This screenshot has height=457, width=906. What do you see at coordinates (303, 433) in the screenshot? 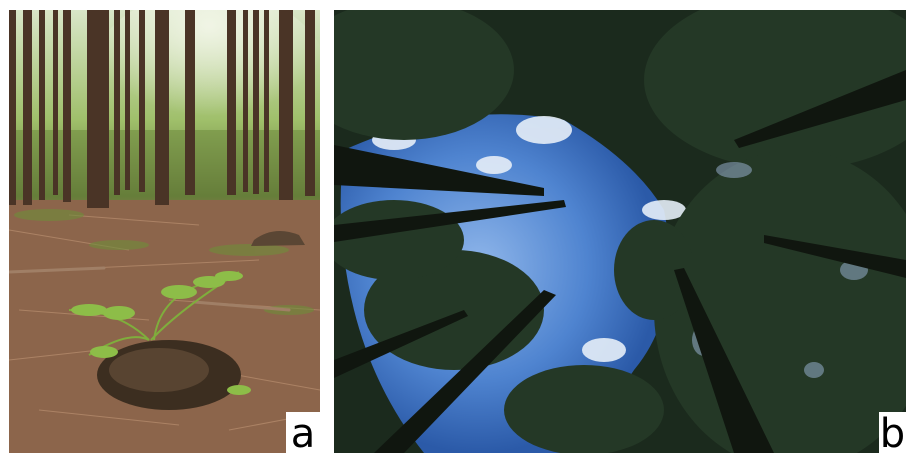
I see `panel-label-a: a` at bounding box center [303, 433].